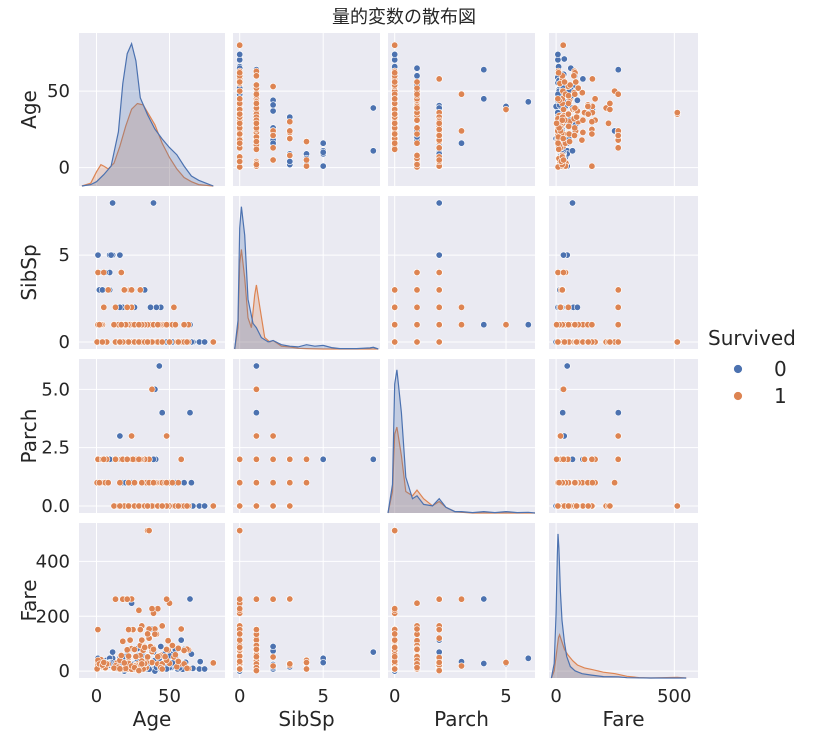 Image resolution: width=813 pixels, height=736 pixels. What do you see at coordinates (404, 17) in the screenshot?
I see `chart-title: 量的変数の散布図` at bounding box center [404, 17].